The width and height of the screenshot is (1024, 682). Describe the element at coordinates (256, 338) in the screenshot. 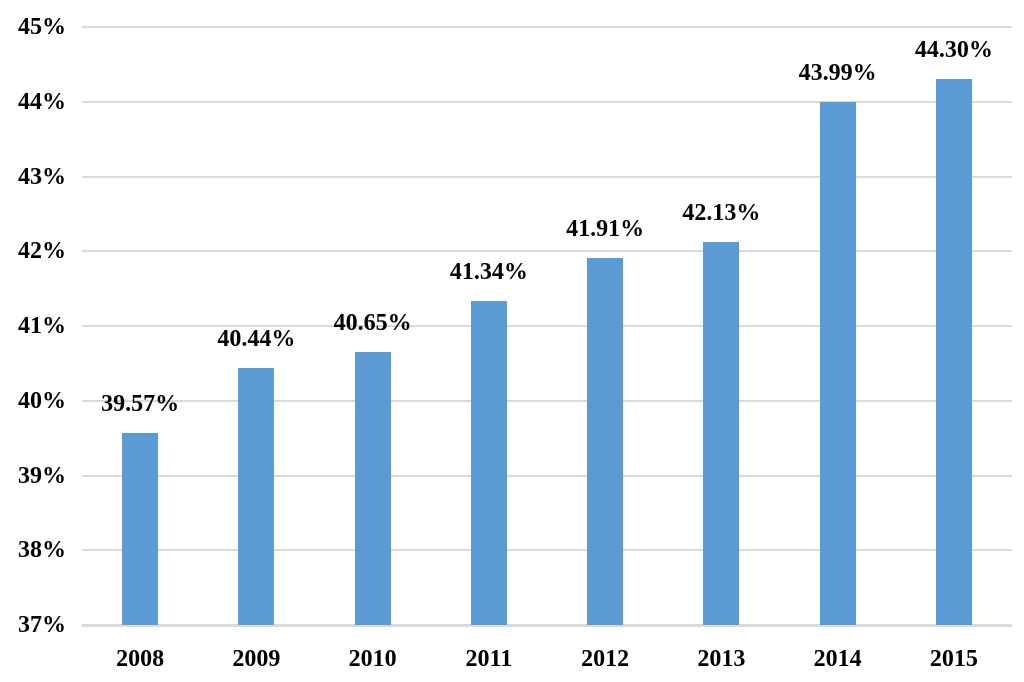

I see `bar-value-label: 40.44%` at that location.